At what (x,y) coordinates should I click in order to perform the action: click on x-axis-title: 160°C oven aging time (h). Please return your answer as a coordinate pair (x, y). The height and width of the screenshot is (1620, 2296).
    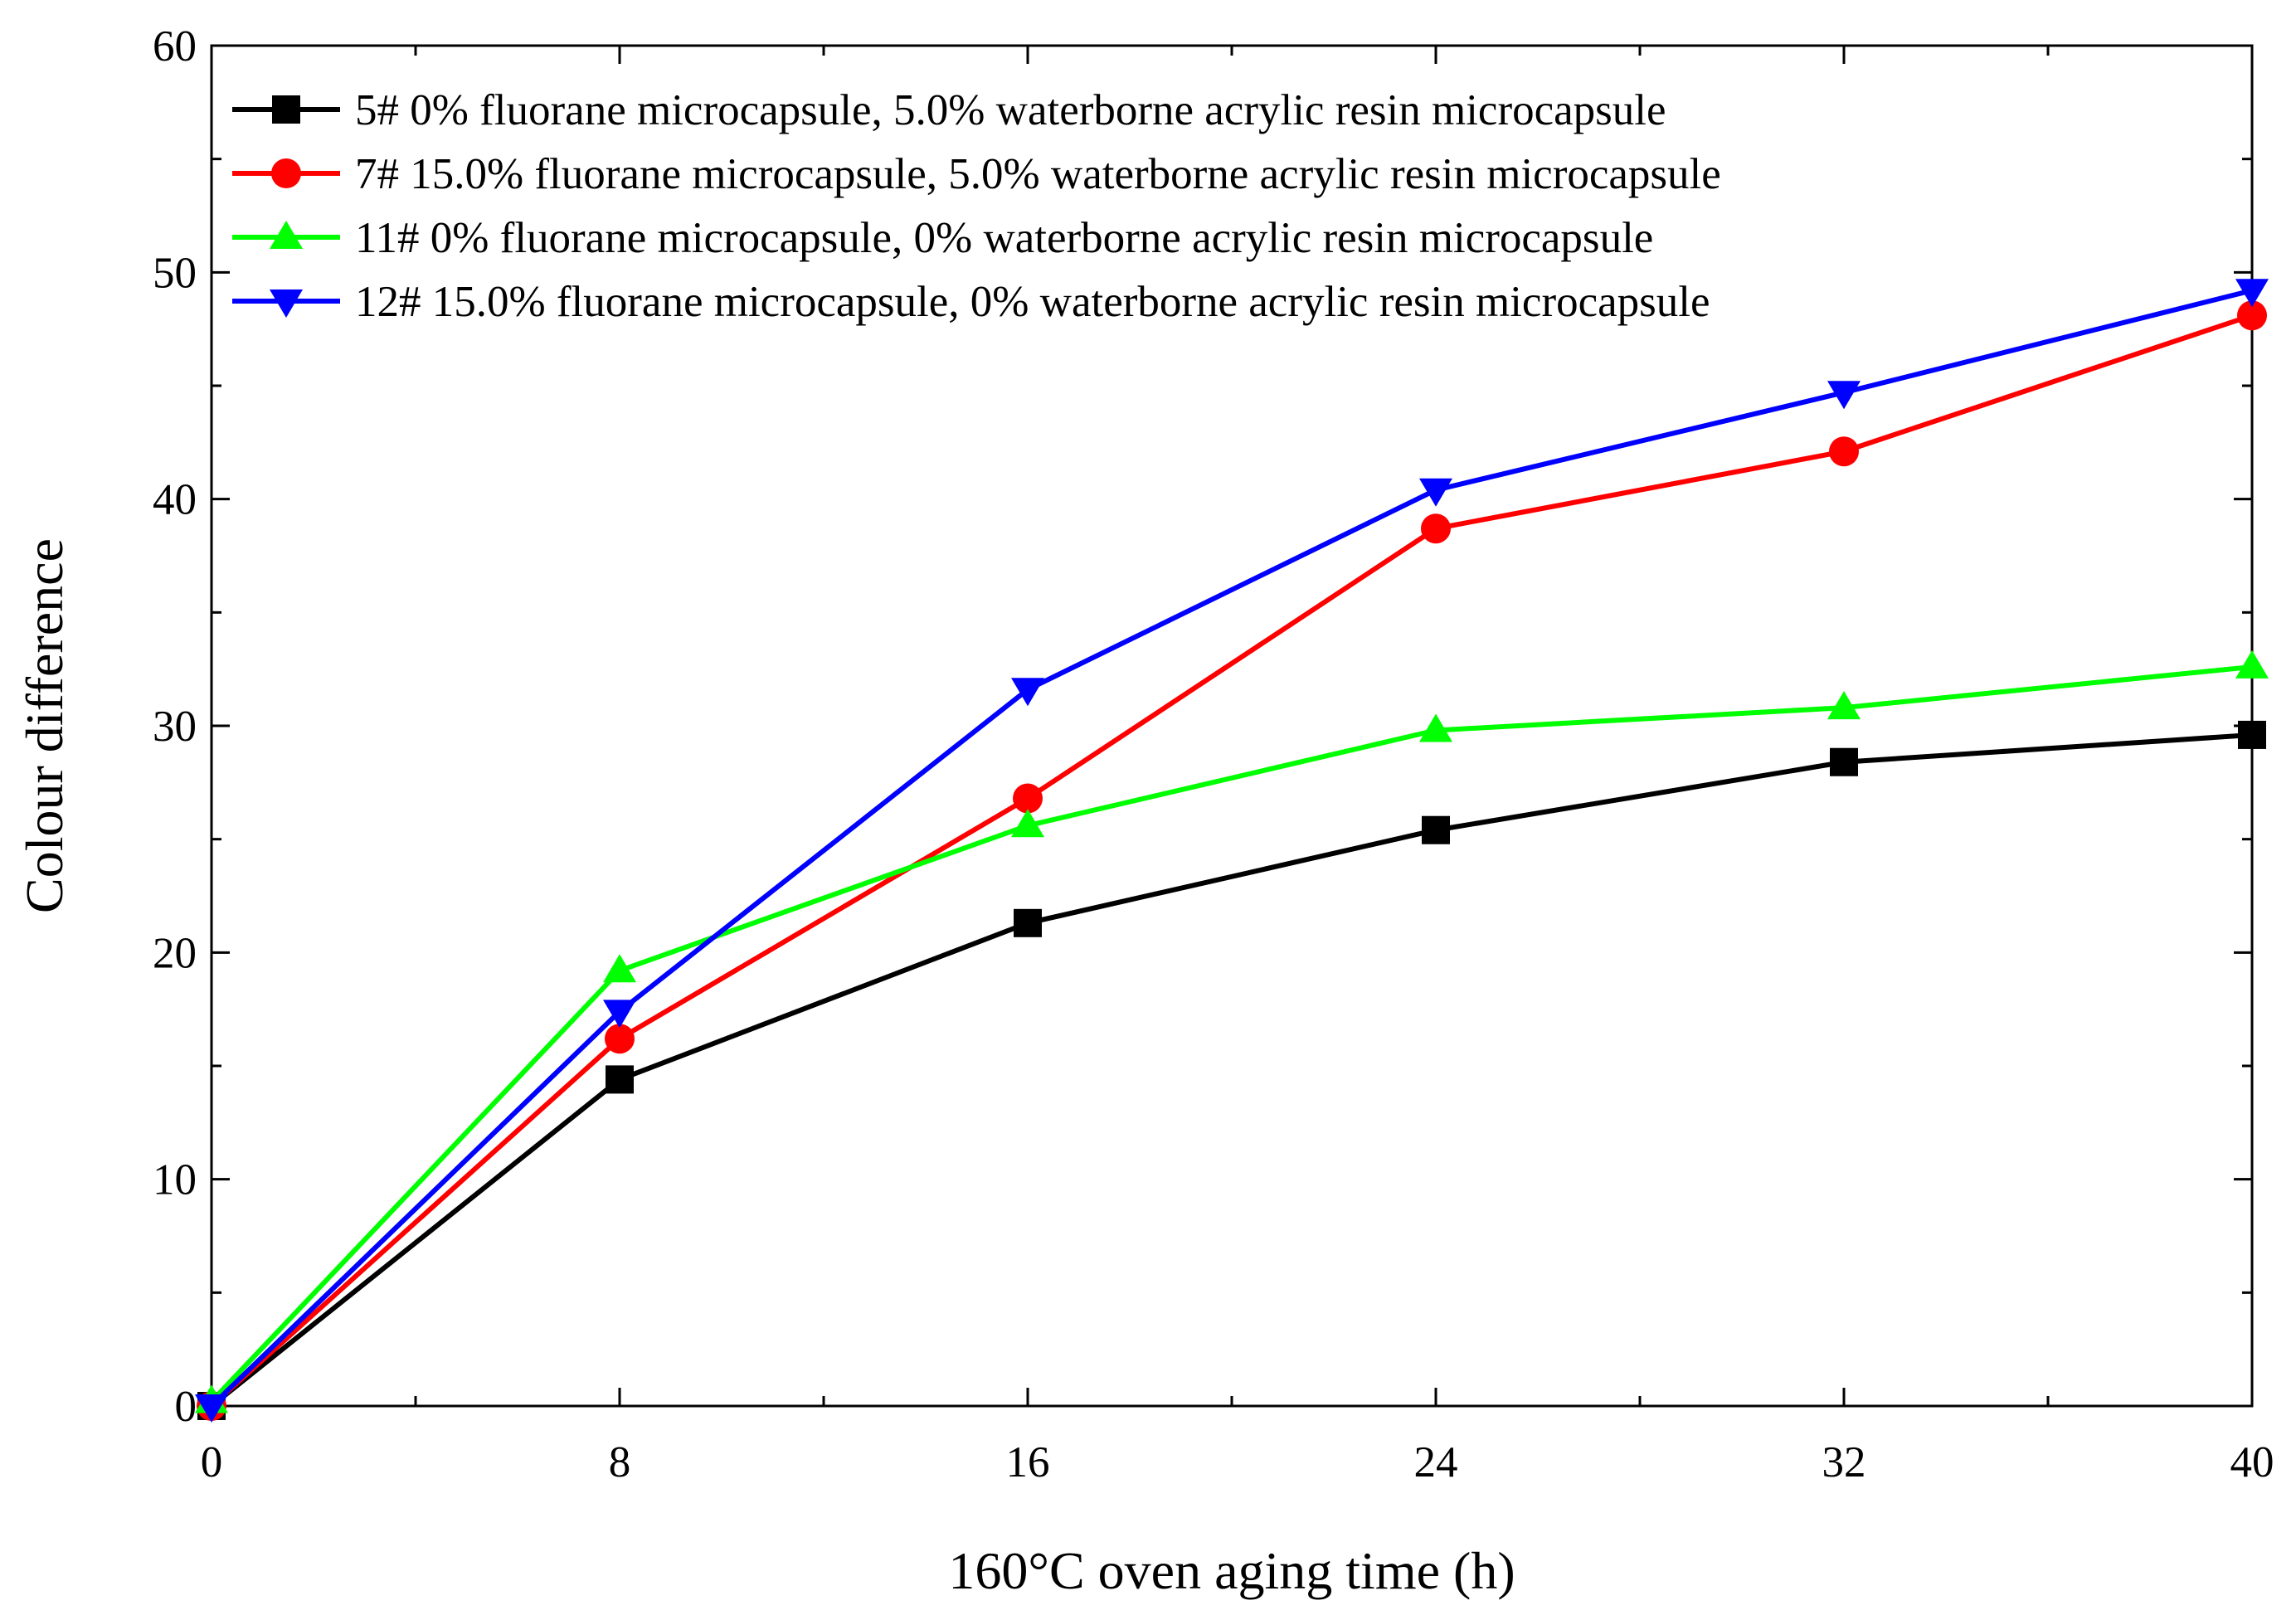
    Looking at the image, I should click on (1231, 1570).